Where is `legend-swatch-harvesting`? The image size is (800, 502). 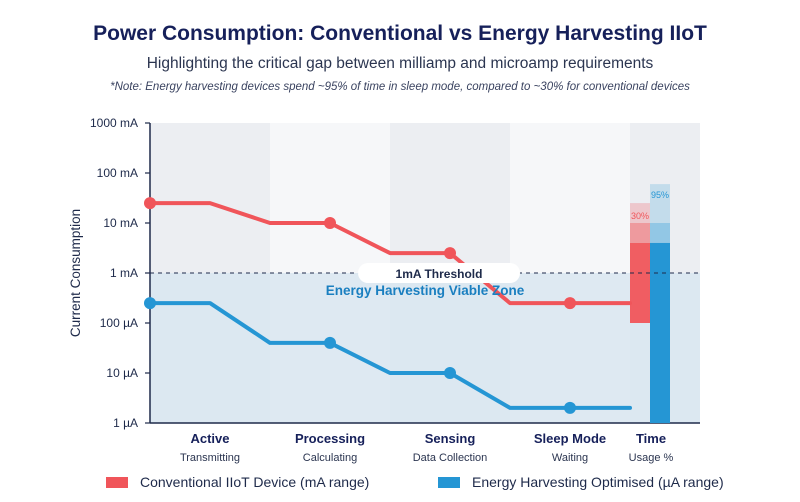 legend-swatch-harvesting is located at coordinates (449, 482).